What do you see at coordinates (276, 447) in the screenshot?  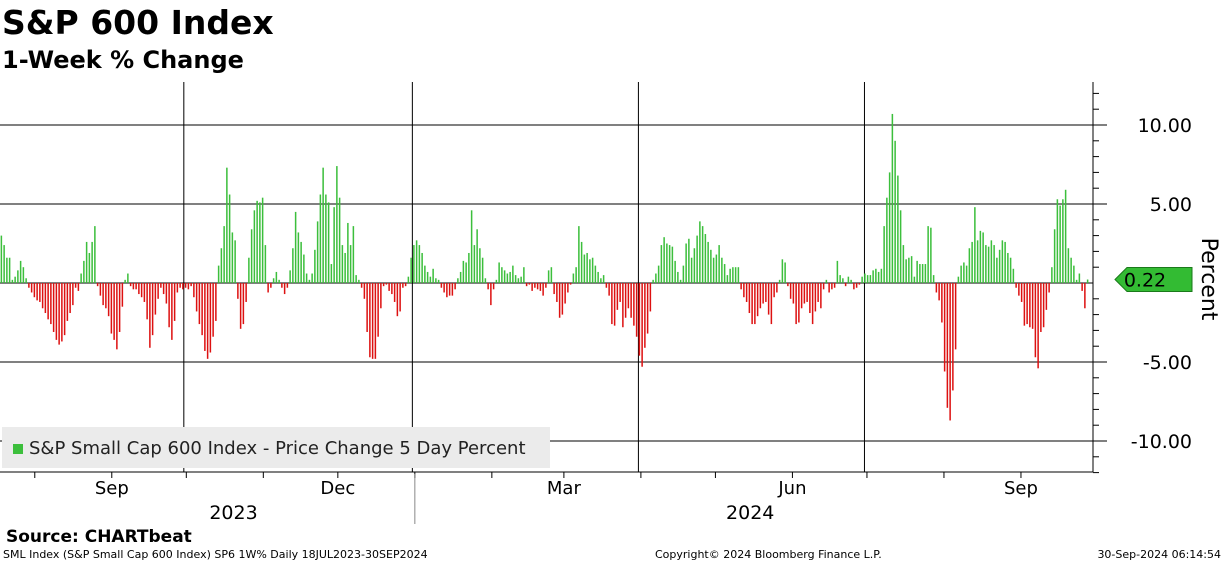 I see `legend` at bounding box center [276, 447].